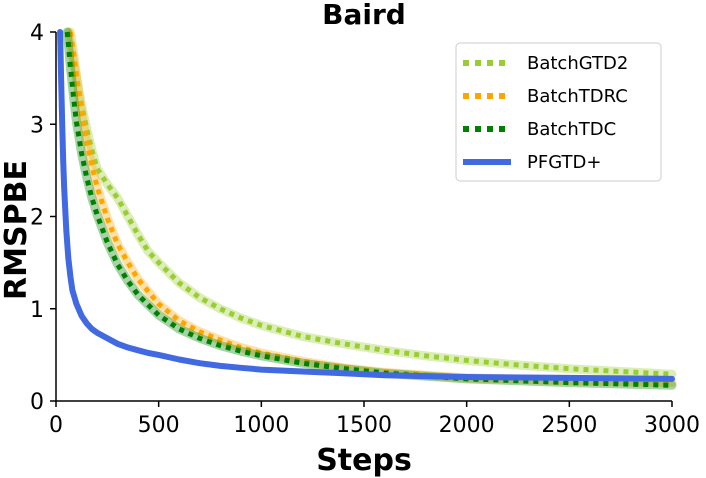  Describe the element at coordinates (467, 425) in the screenshot. I see `x-tick-label: 2000` at that location.